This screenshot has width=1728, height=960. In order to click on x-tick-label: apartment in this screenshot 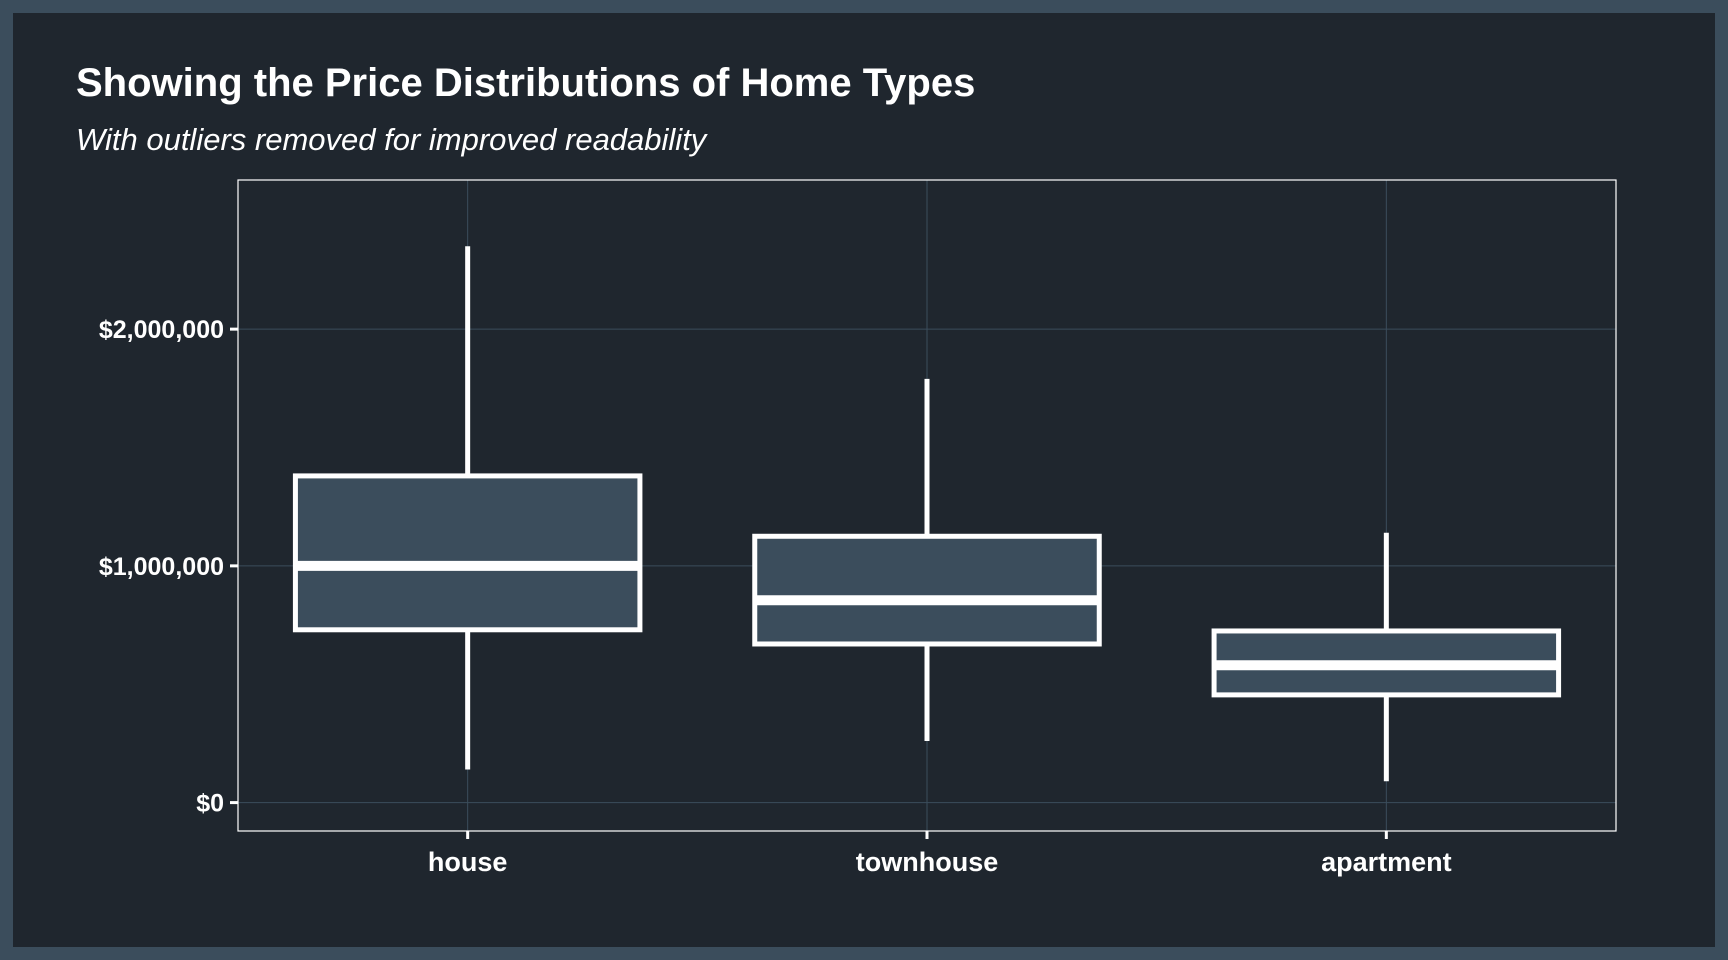, I will do `click(1386, 862)`.